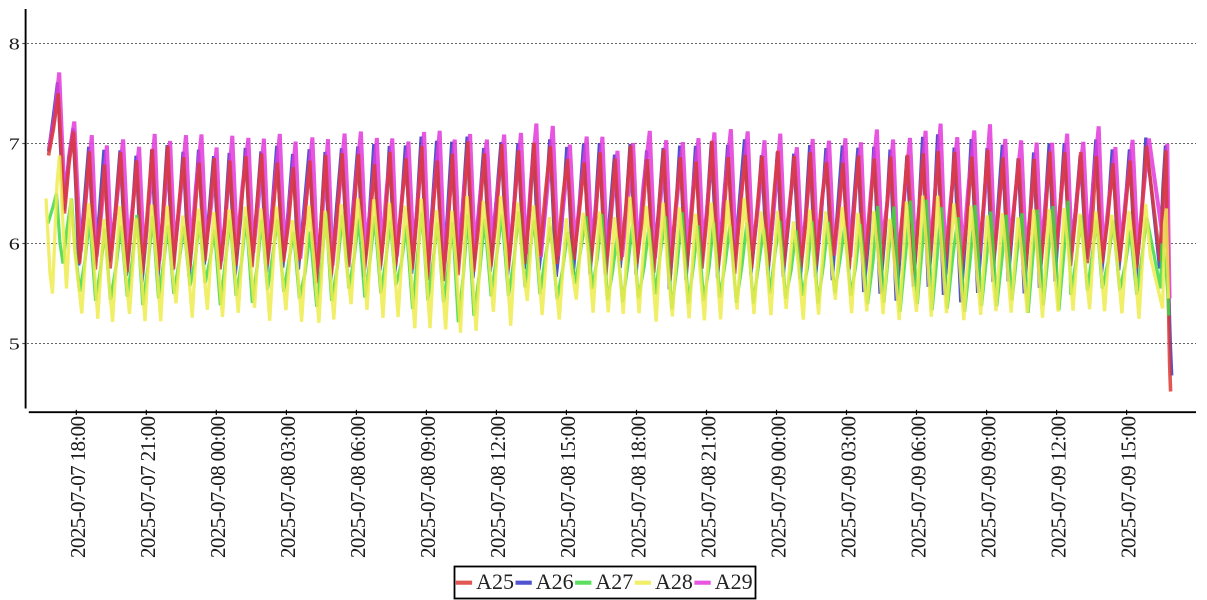 The height and width of the screenshot is (600, 1207). I want to click on svg-text: A26, so click(555, 581).